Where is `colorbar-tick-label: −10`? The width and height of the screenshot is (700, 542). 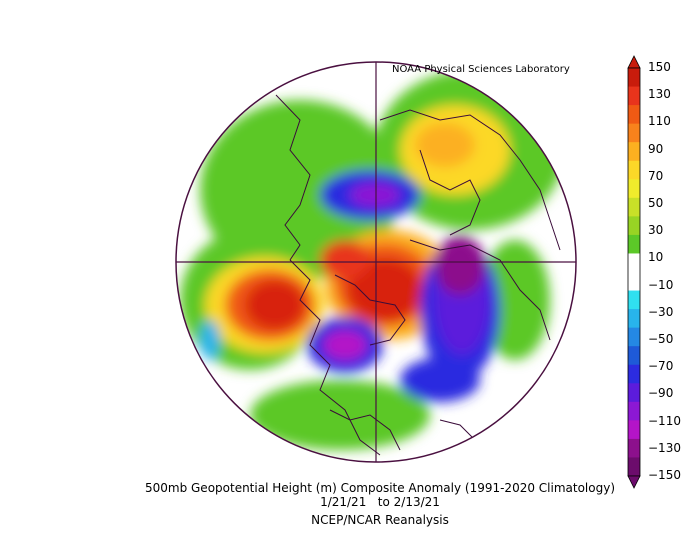
colorbar-tick-label: −10 is located at coordinates (661, 284).